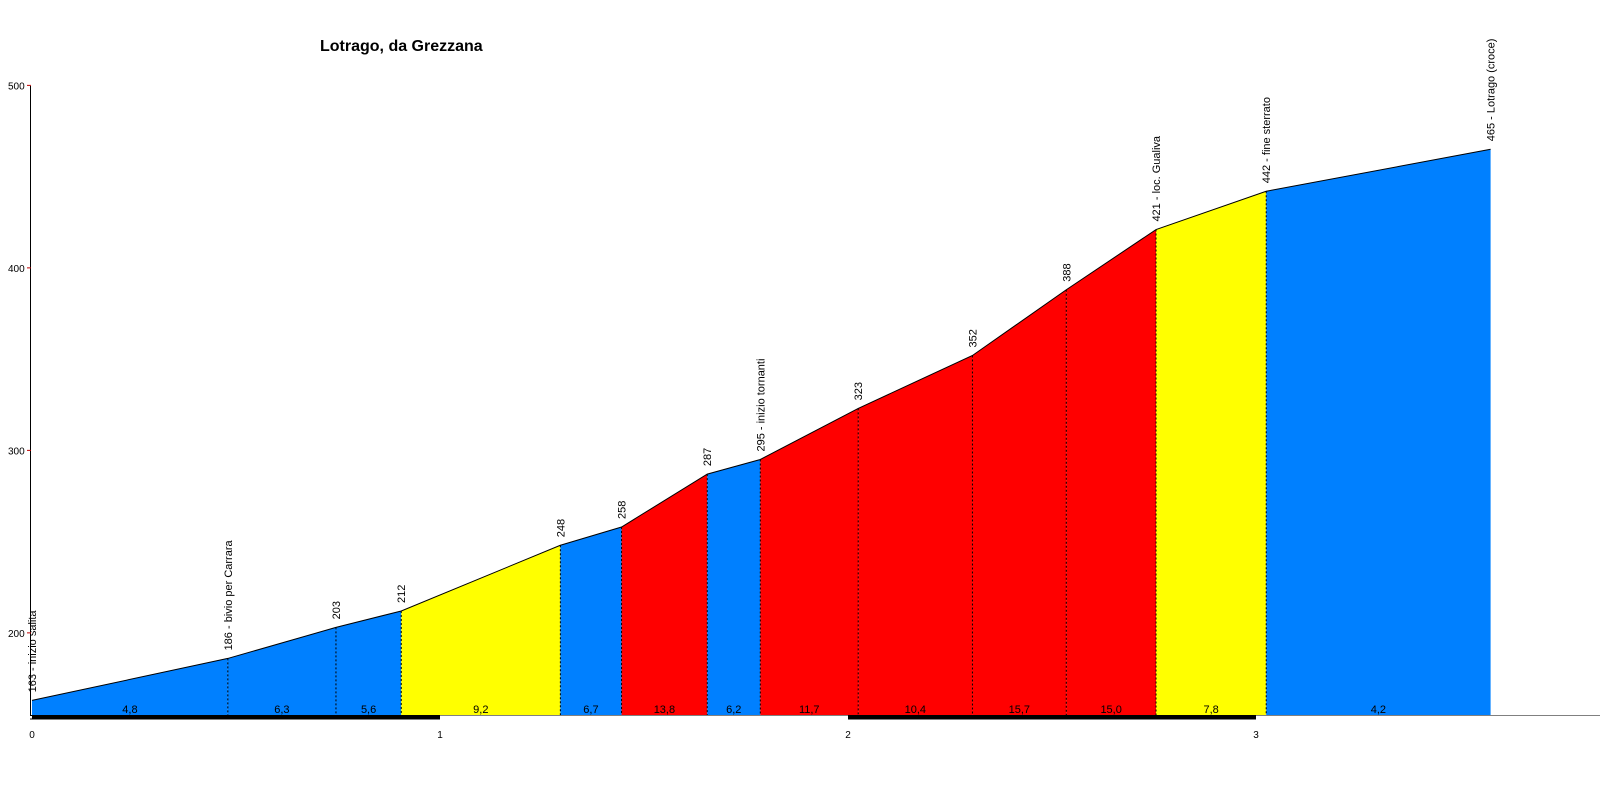 The height and width of the screenshot is (800, 1600). Describe the element at coordinates (1019, 710) in the screenshot. I see `grade-label: 15,7` at that location.